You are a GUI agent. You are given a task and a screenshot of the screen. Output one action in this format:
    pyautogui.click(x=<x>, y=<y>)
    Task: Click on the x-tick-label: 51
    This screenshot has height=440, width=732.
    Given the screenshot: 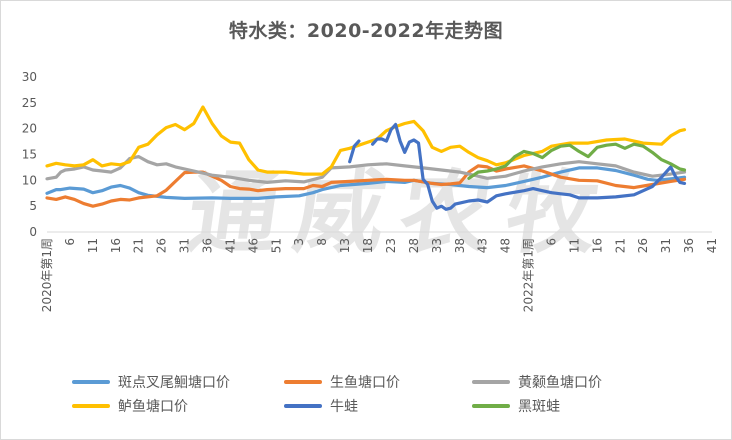 What is the action you would take?
    pyautogui.click(x=276, y=245)
    